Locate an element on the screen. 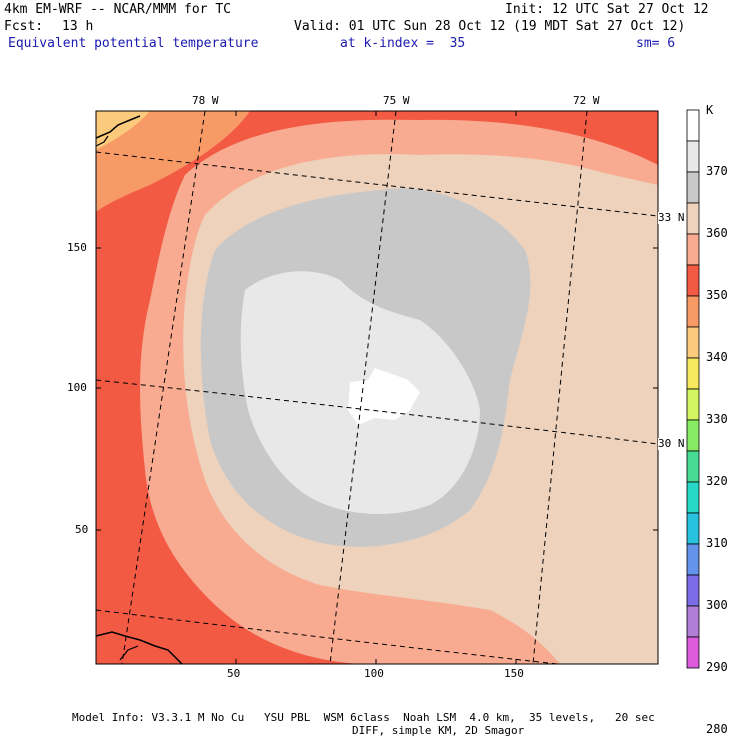 The height and width of the screenshot is (740, 740). colorbar-label-330: 330 is located at coordinates (717, 419).